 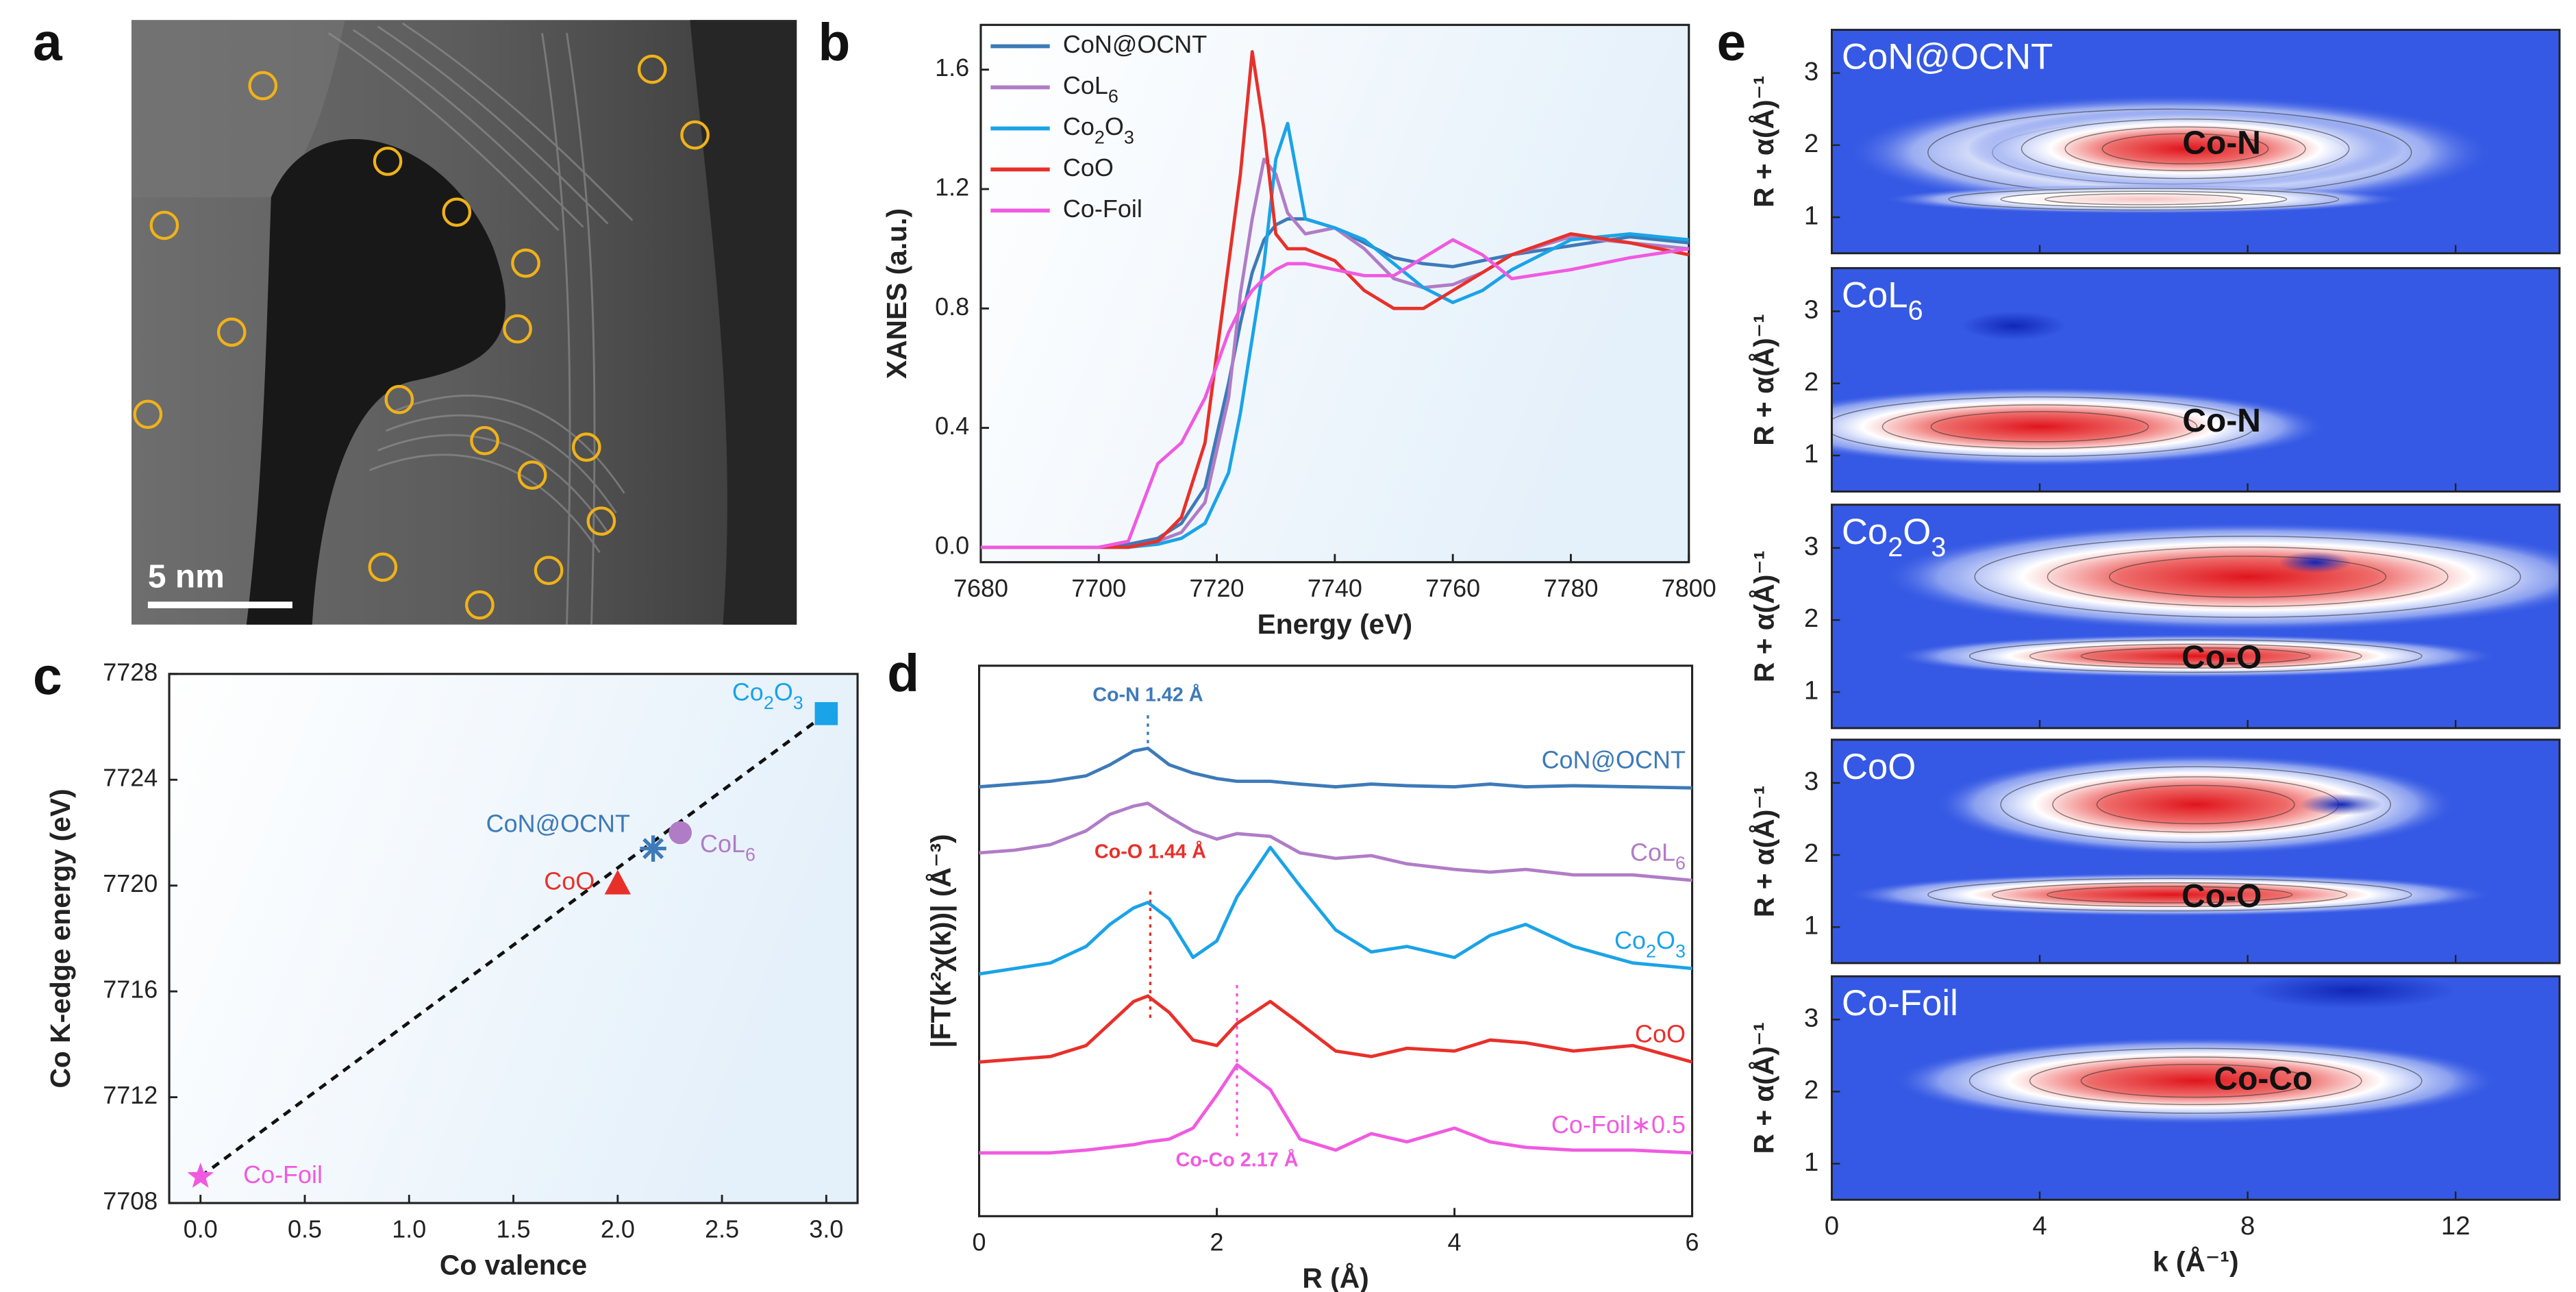 I want to click on x-tick-label: 7680, so click(x=981, y=588).